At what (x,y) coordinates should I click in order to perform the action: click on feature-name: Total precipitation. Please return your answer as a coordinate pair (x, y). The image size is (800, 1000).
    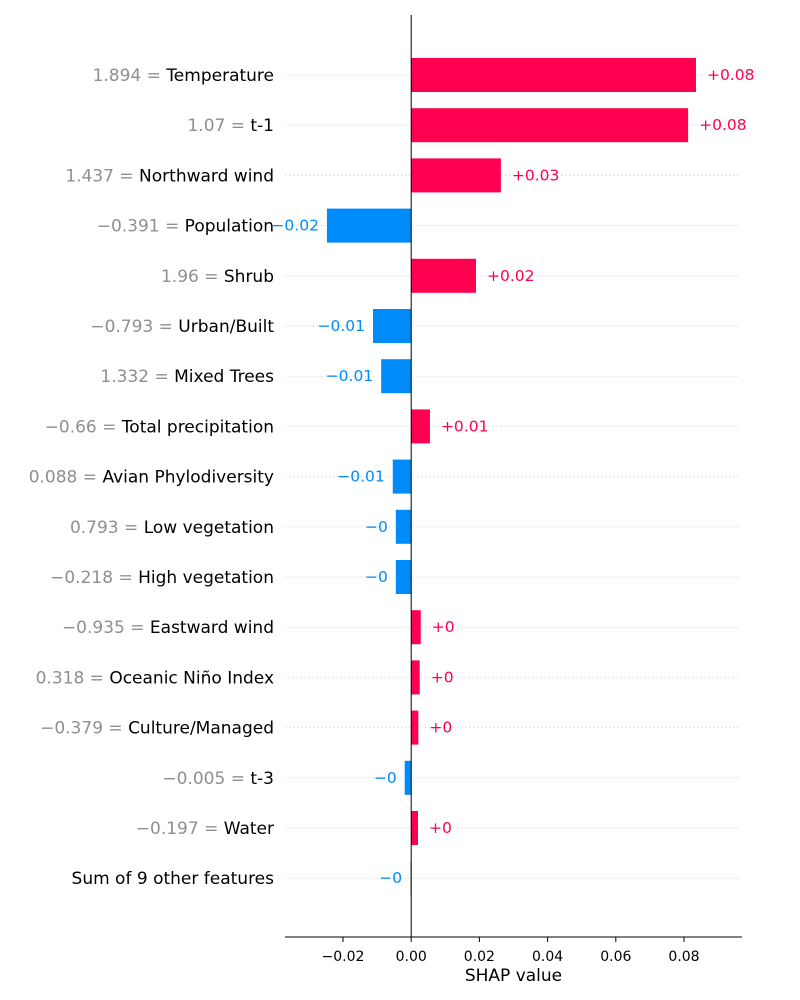
    Looking at the image, I should click on (197, 427).